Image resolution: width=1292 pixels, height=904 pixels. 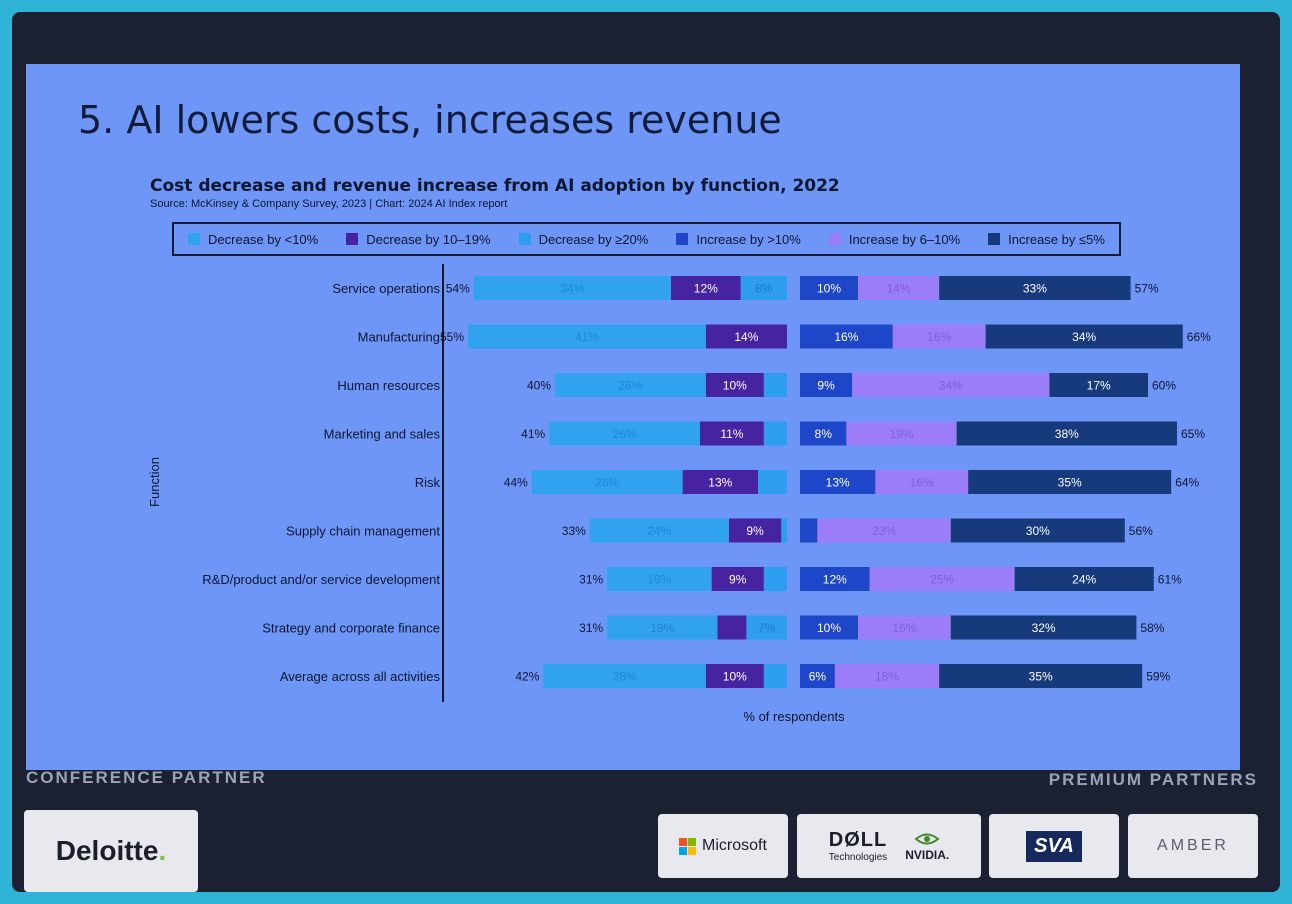 What do you see at coordinates (734, 845) in the screenshot?
I see `microsoft-wordmark: Microsoft` at bounding box center [734, 845].